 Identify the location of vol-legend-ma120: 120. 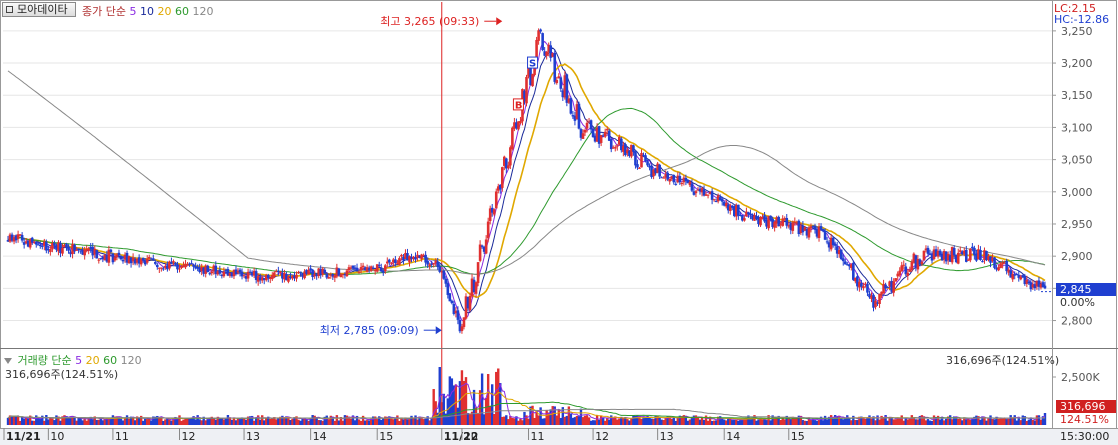
(131, 360).